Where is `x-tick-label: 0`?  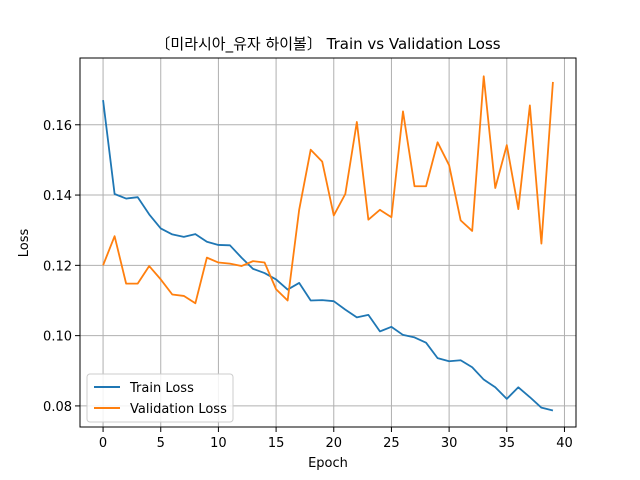
x-tick-label: 0 is located at coordinates (103, 443).